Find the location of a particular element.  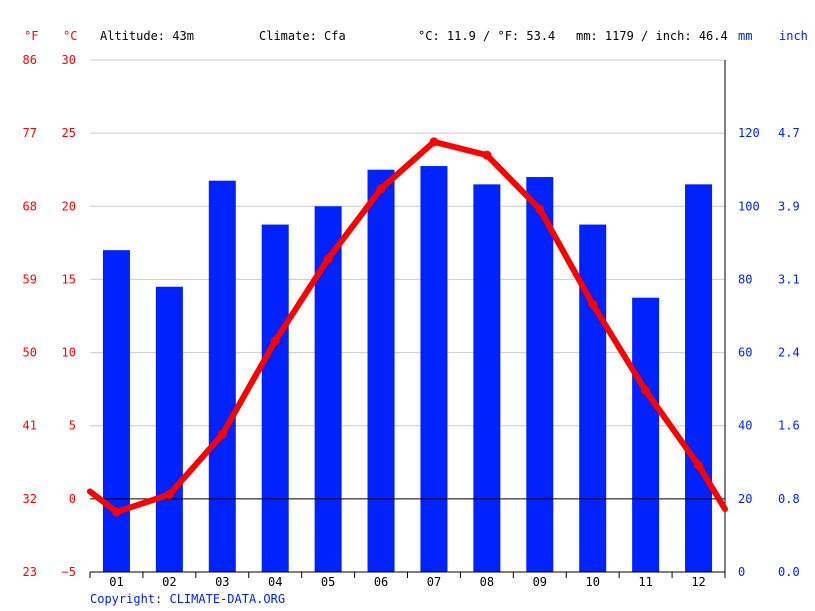

month-tick-label: 01 is located at coordinates (116, 582).